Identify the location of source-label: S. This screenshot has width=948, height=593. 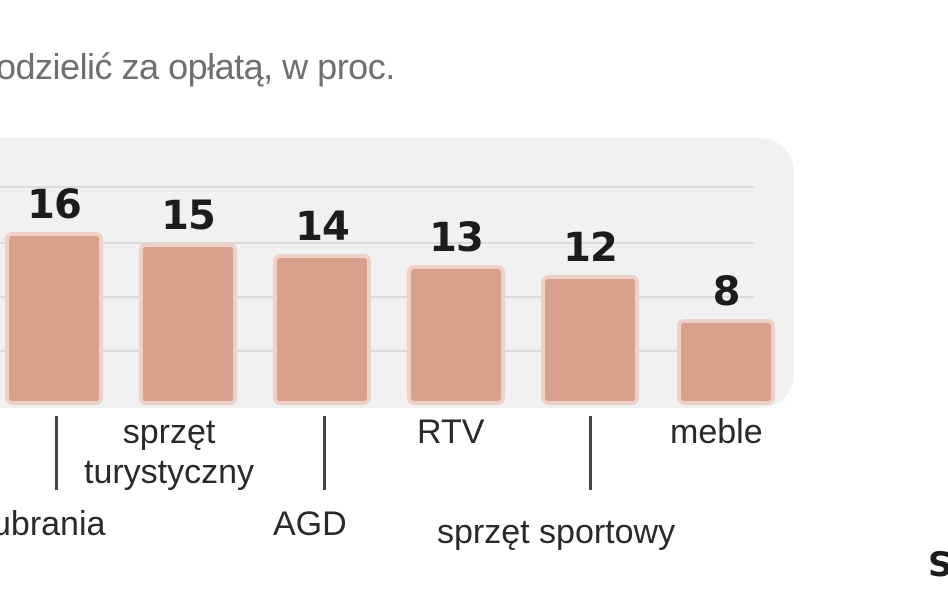
(938, 565).